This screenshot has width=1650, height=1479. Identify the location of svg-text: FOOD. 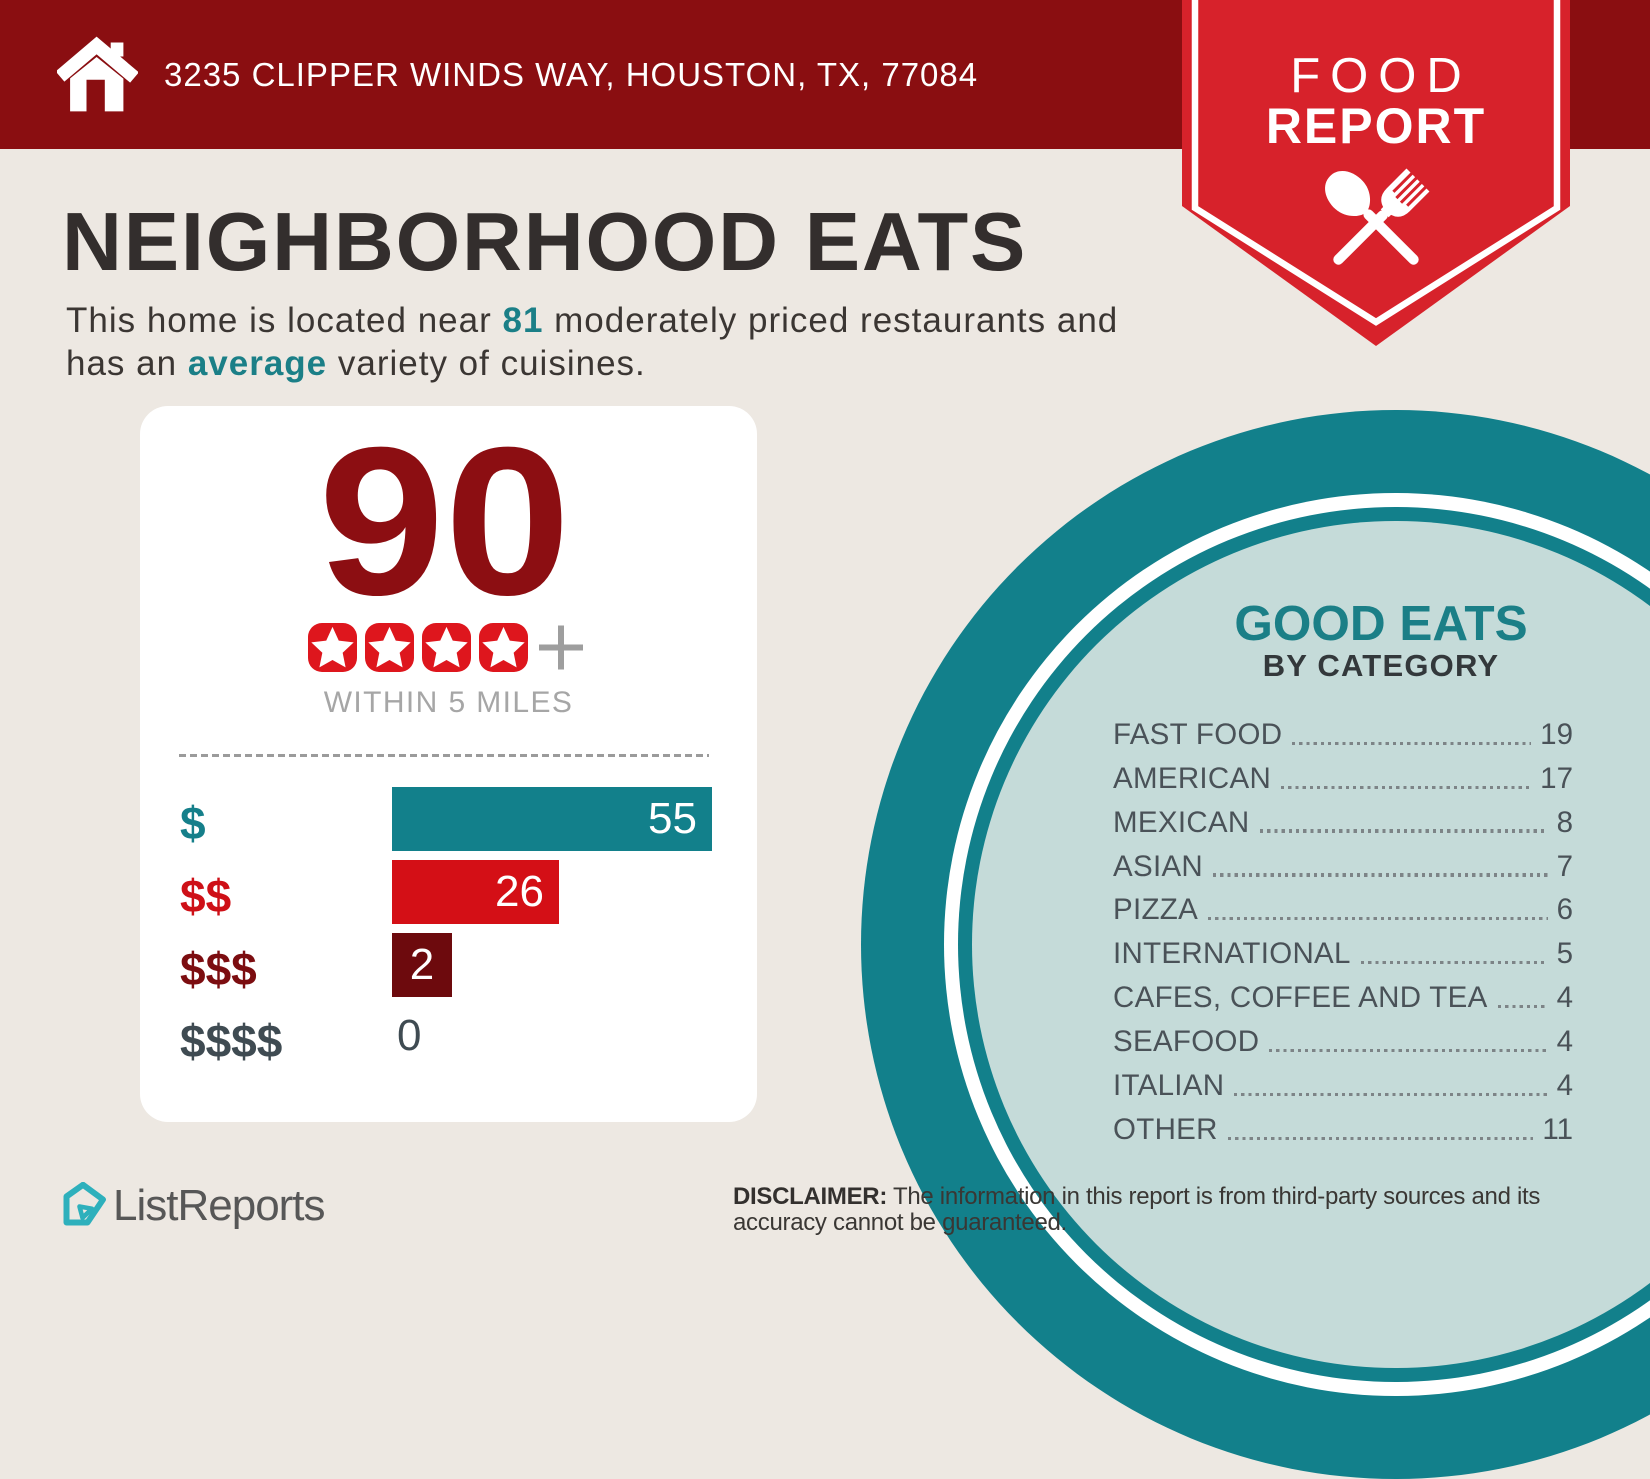
(1381, 76).